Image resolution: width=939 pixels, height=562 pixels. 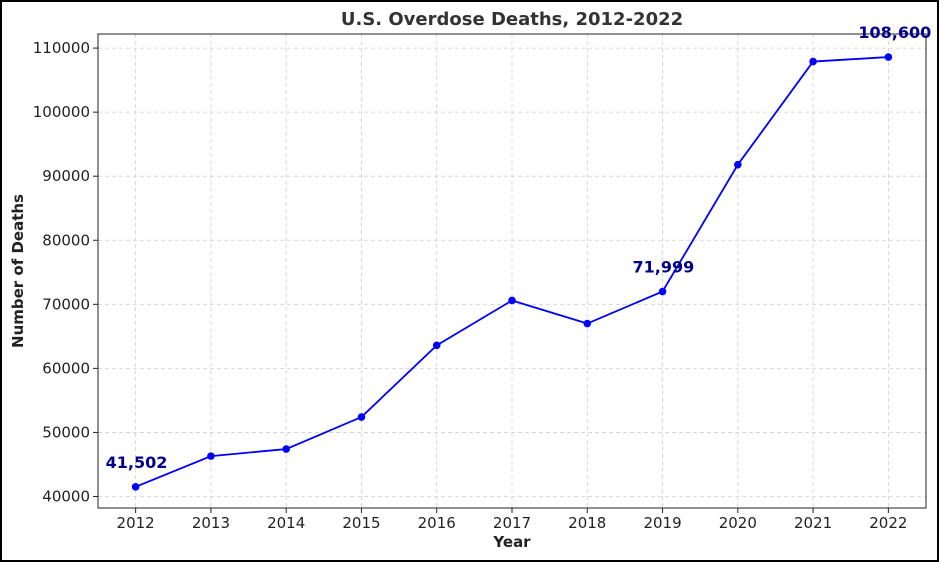 I want to click on y-tick-label: 60000, so click(x=66, y=368).